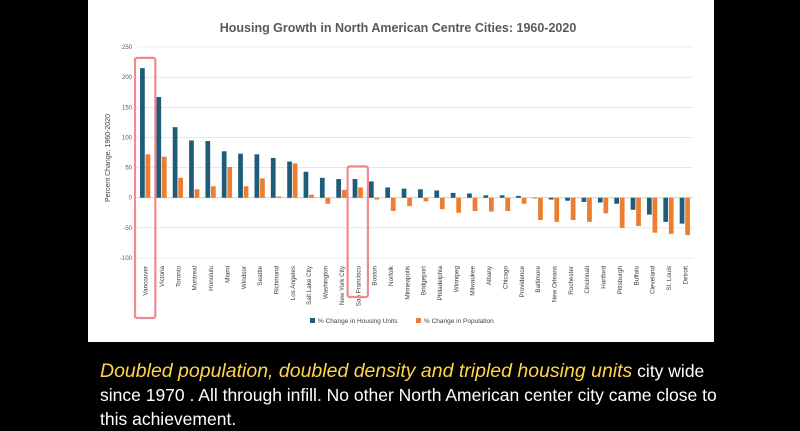 This screenshot has width=800, height=431. What do you see at coordinates (181, 187) in the screenshot?
I see `bar-population-toronto` at bounding box center [181, 187].